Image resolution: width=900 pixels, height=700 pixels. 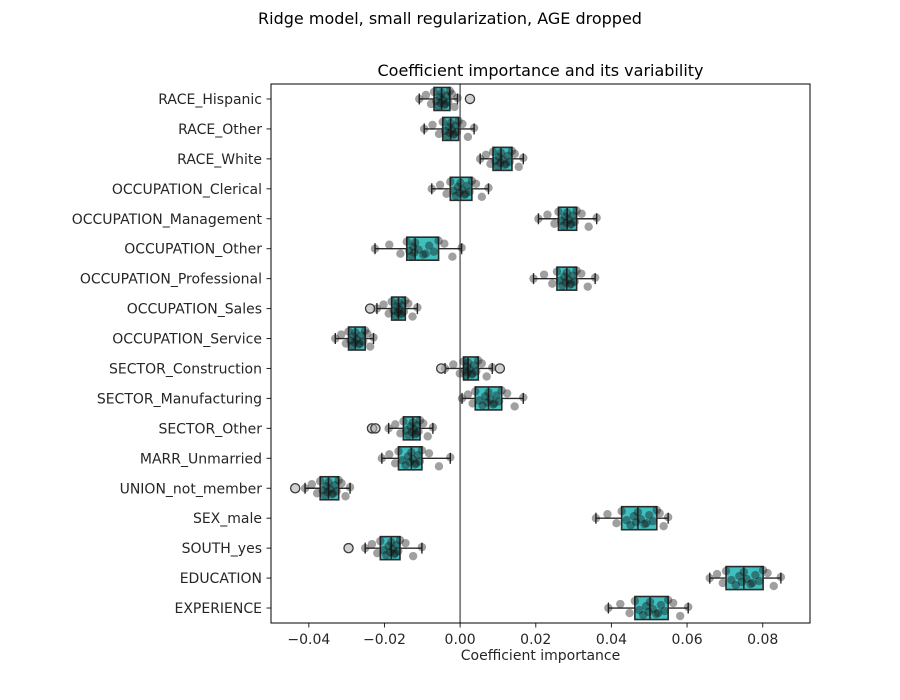 I want to click on y-category-label: EXPERIENCE, so click(x=218, y=609).